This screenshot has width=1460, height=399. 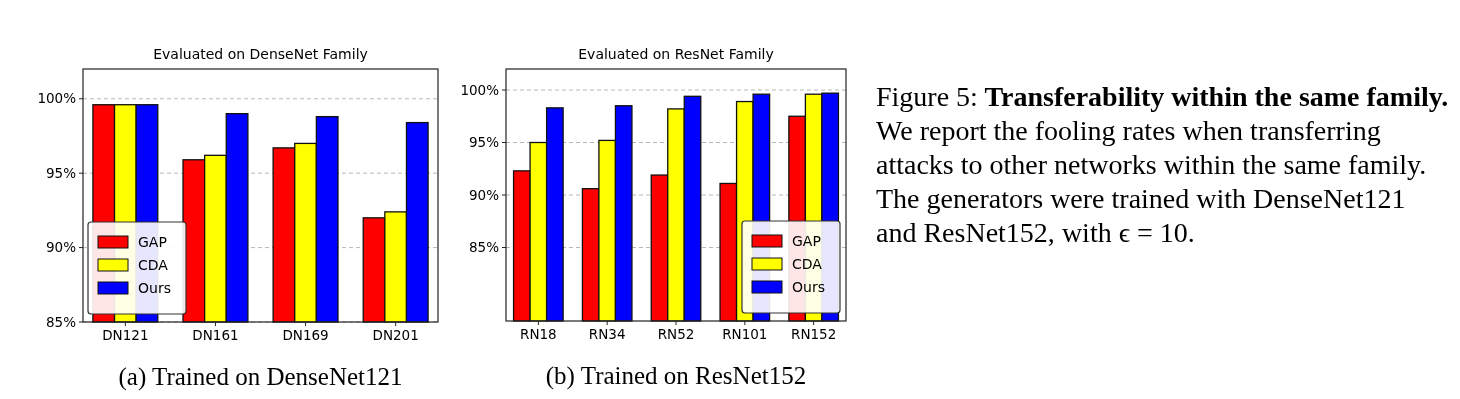 What do you see at coordinates (676, 376) in the screenshot?
I see `text: (b) Trained on ResNet152` at bounding box center [676, 376].